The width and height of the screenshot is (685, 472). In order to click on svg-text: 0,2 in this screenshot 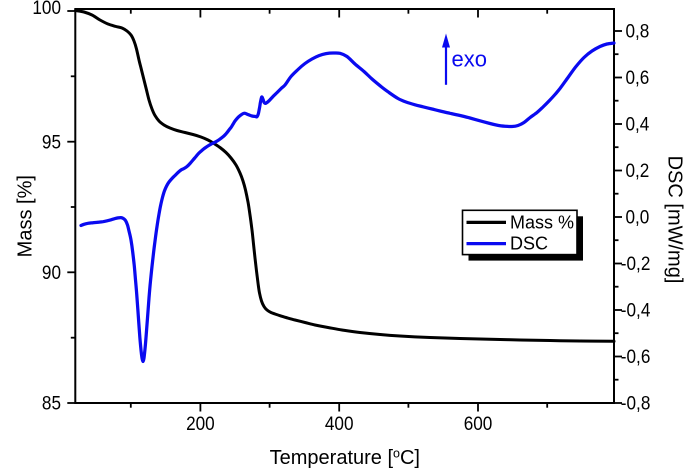, I will do `click(638, 170)`.